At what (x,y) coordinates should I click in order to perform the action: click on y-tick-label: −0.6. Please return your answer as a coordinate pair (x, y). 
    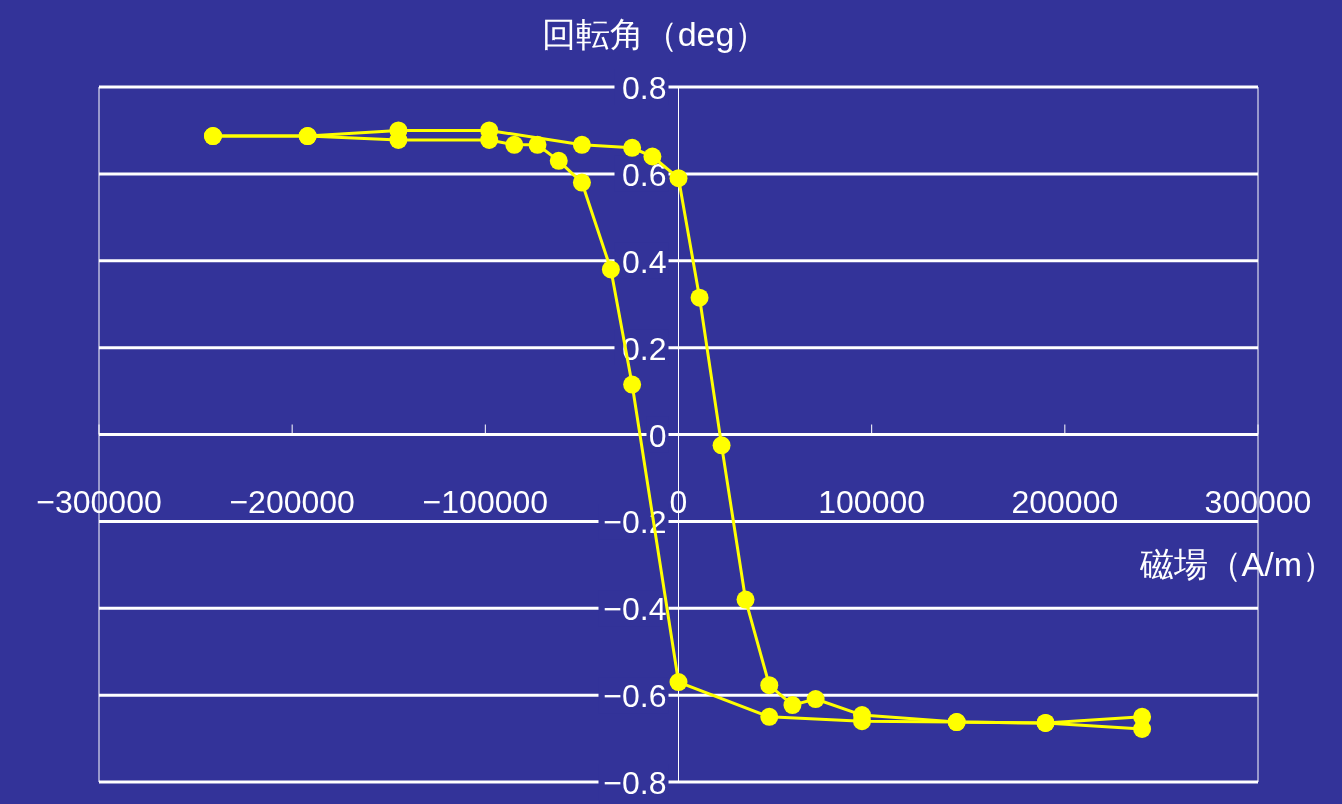
    Looking at the image, I should click on (635, 696).